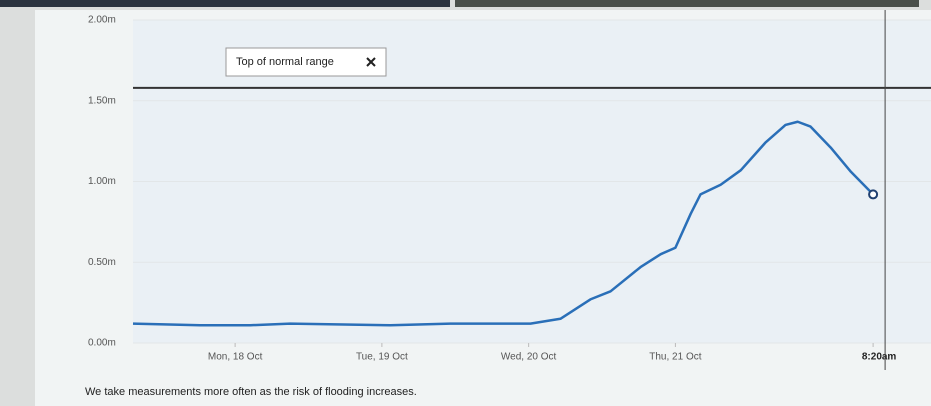 The height and width of the screenshot is (406, 931). Describe the element at coordinates (102, 262) in the screenshot. I see `y-tick-label: 0.50m` at that location.